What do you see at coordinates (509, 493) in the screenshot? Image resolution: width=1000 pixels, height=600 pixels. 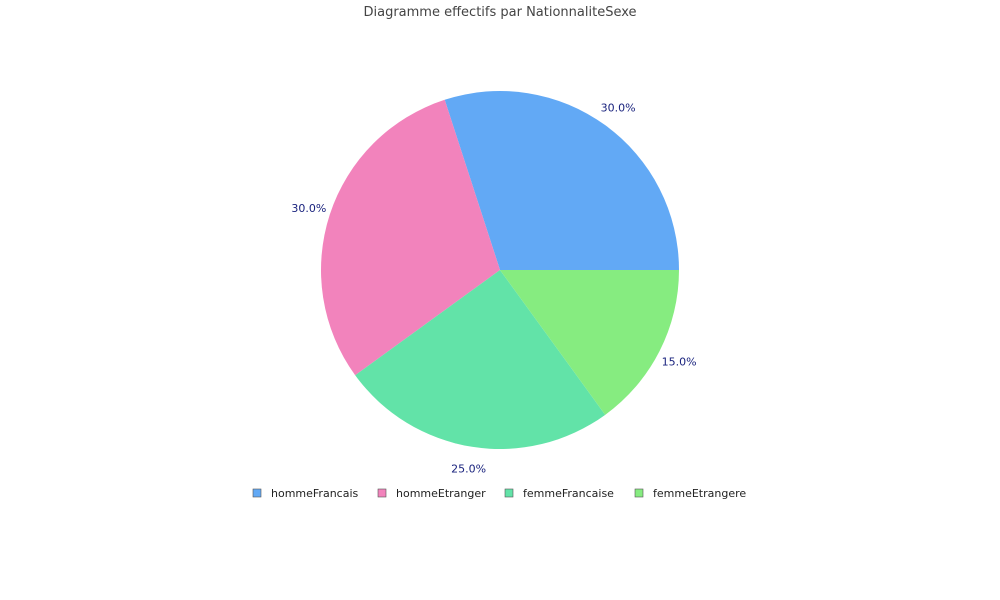 I see `legend-swatch-femmeFrancaise` at bounding box center [509, 493].